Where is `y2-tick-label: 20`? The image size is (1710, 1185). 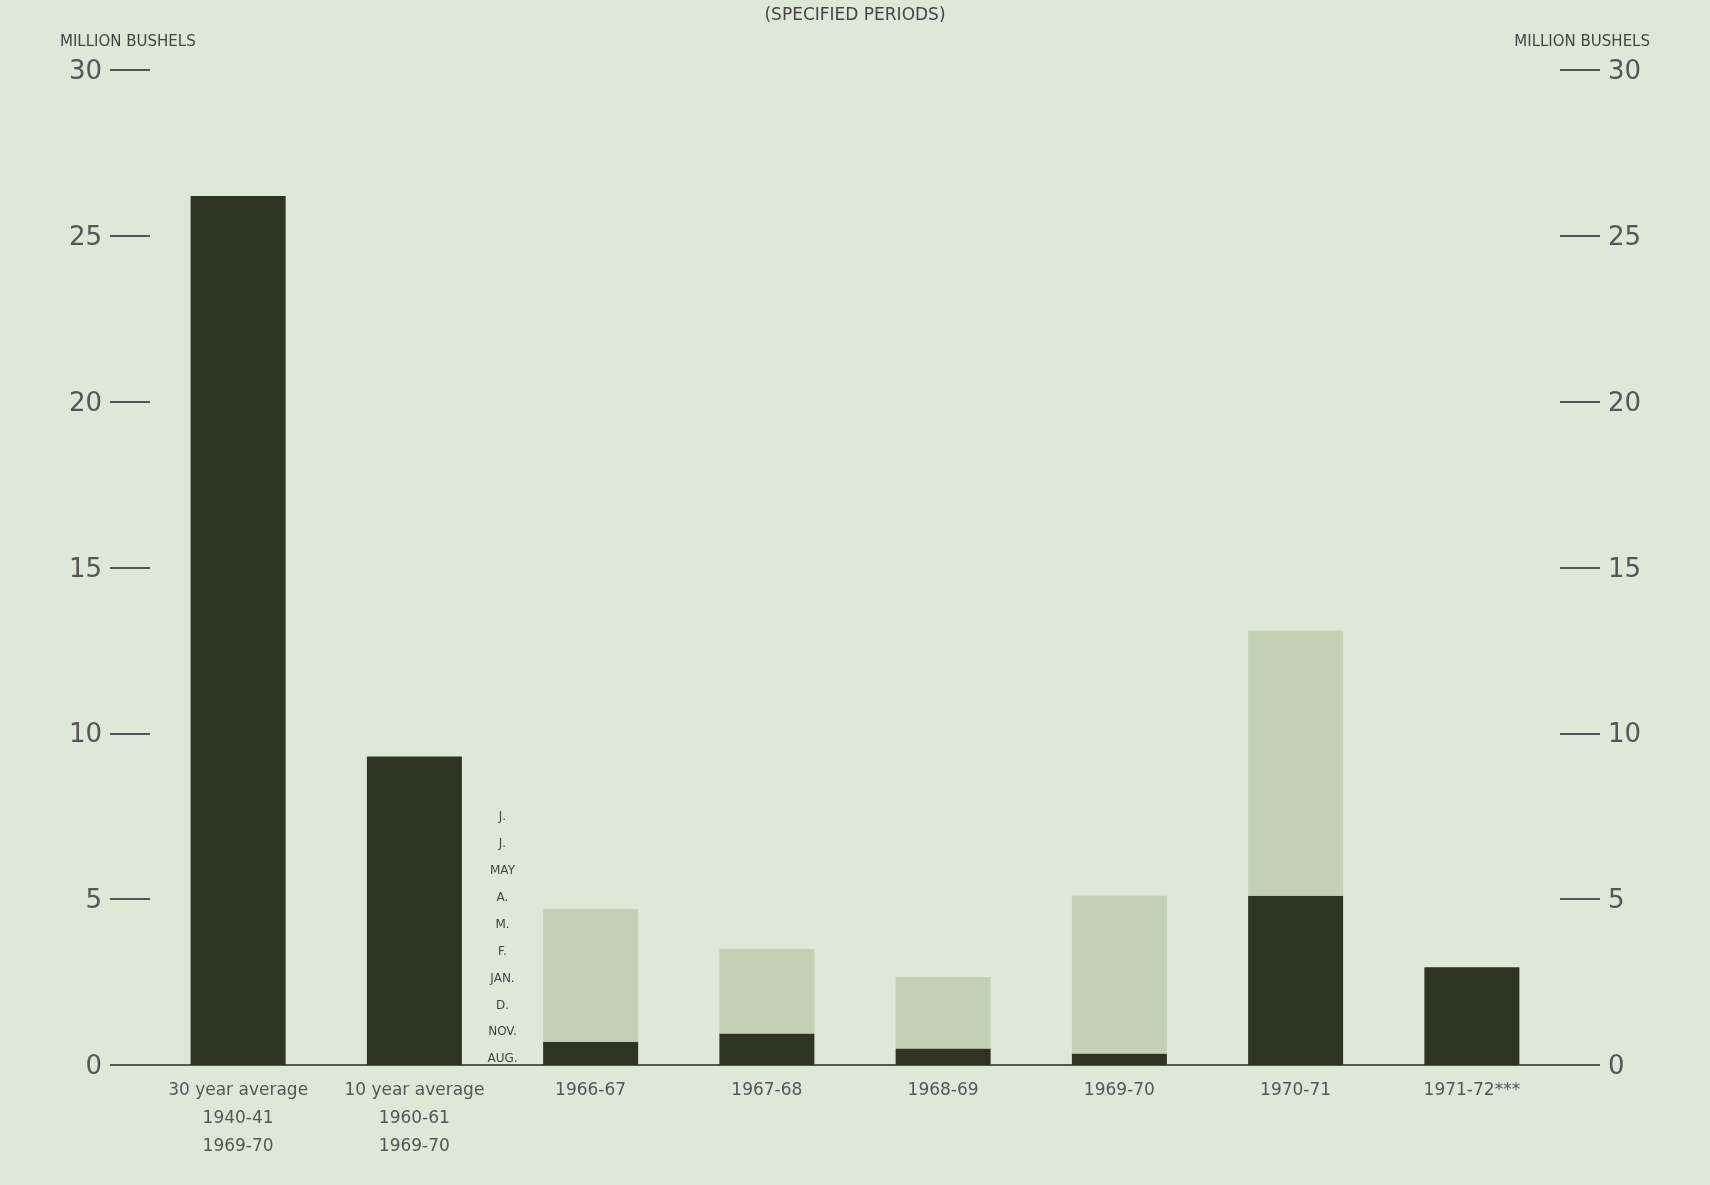 y2-tick-label: 20 is located at coordinates (1625, 401).